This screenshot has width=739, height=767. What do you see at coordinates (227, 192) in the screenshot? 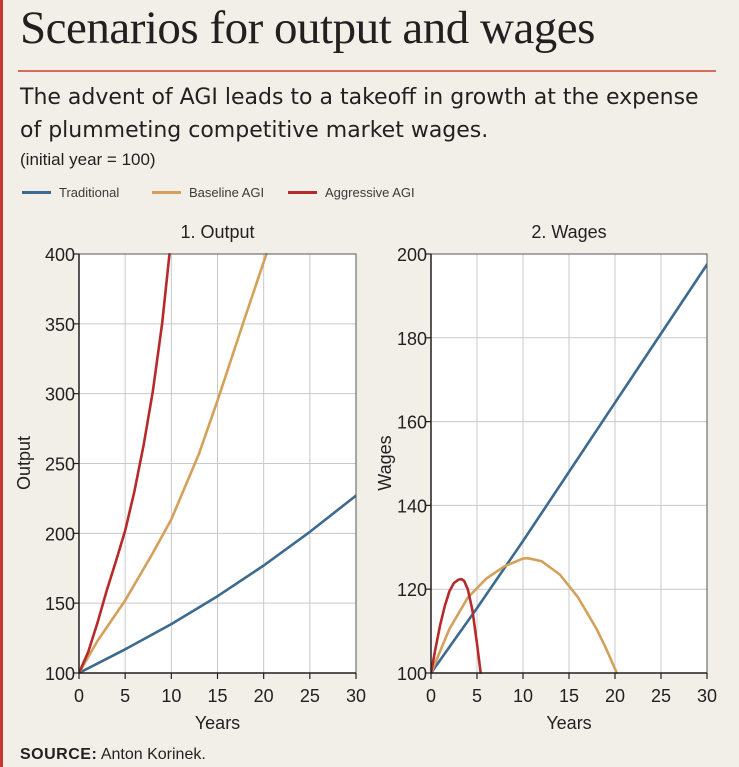
I see `legend-label-baseline-agi: Baseline AGI` at bounding box center [227, 192].